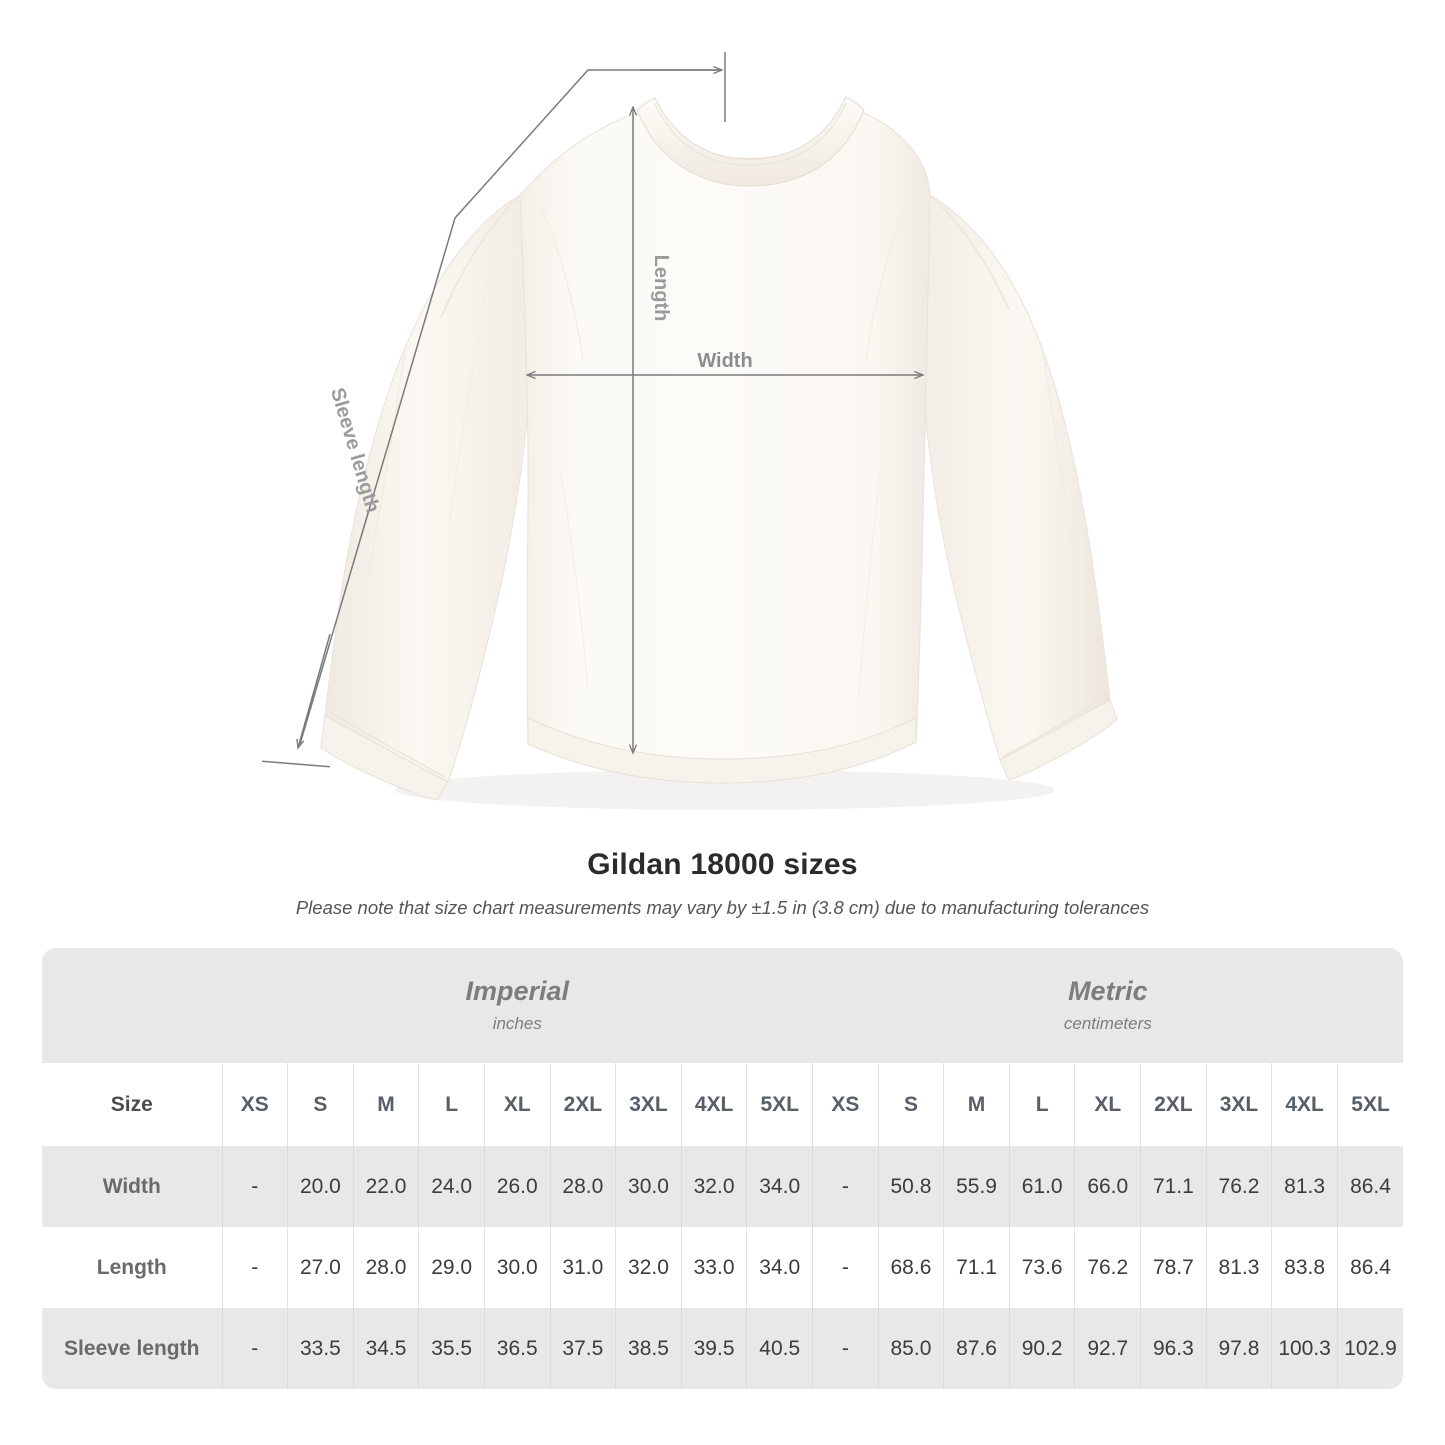 Image resolution: width=1445 pixels, height=1445 pixels. I want to click on column-header-size: Size, so click(132, 1104).